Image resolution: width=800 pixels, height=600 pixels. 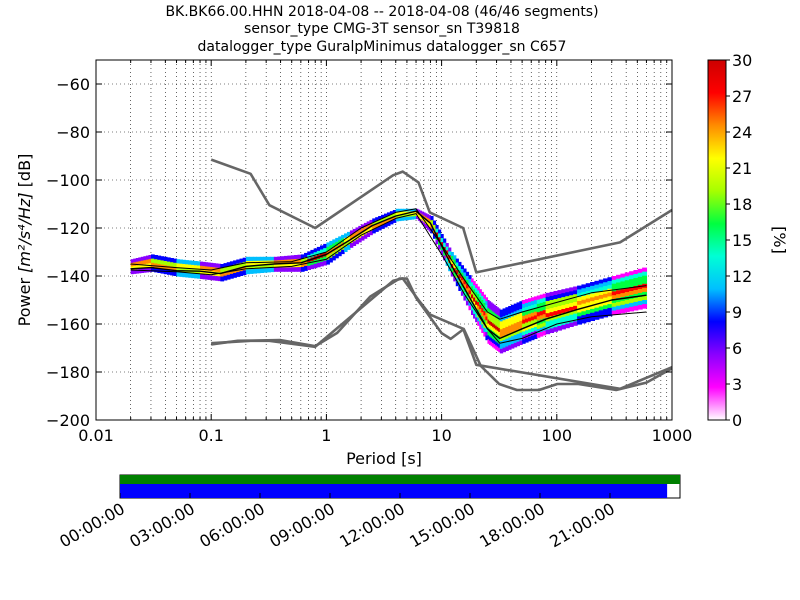 I want to click on x-axis-label: Period [s], so click(x=384, y=458).